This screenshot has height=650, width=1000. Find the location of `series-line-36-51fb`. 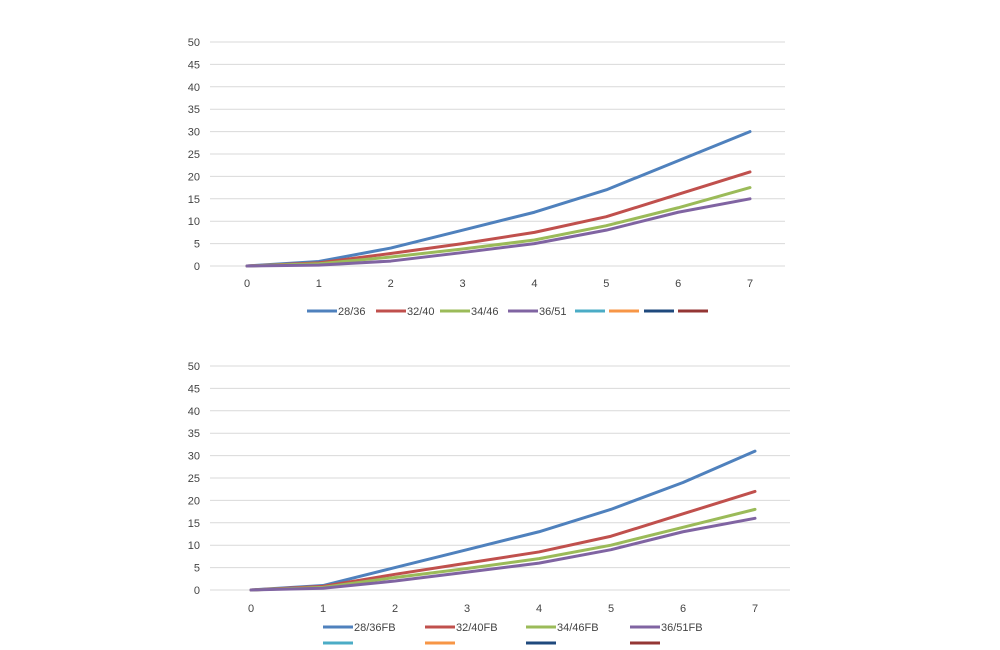

series-line-36-51fb is located at coordinates (503, 554).